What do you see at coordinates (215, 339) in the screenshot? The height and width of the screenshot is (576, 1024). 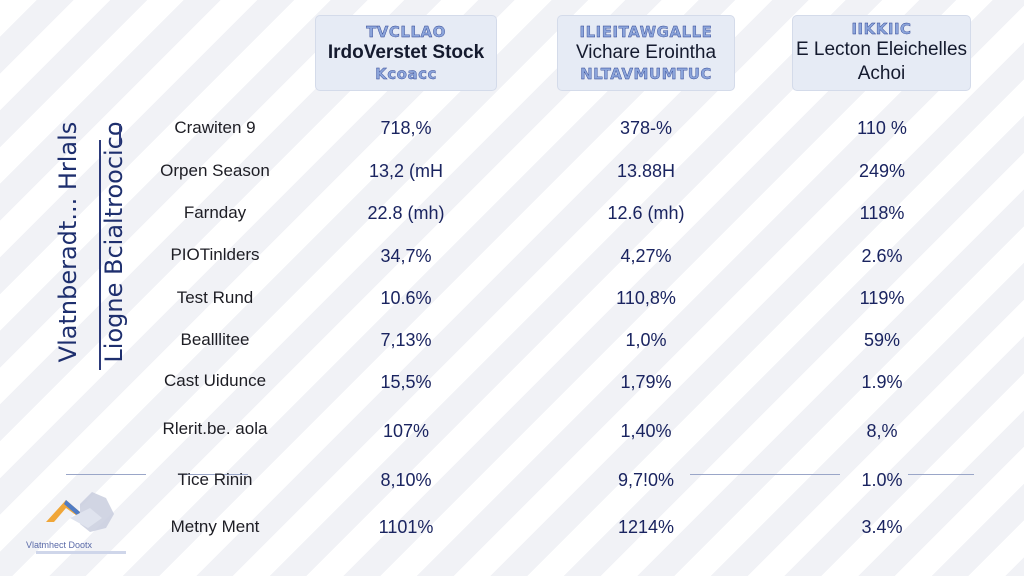 I see `row-label: Bealllitee` at bounding box center [215, 339].